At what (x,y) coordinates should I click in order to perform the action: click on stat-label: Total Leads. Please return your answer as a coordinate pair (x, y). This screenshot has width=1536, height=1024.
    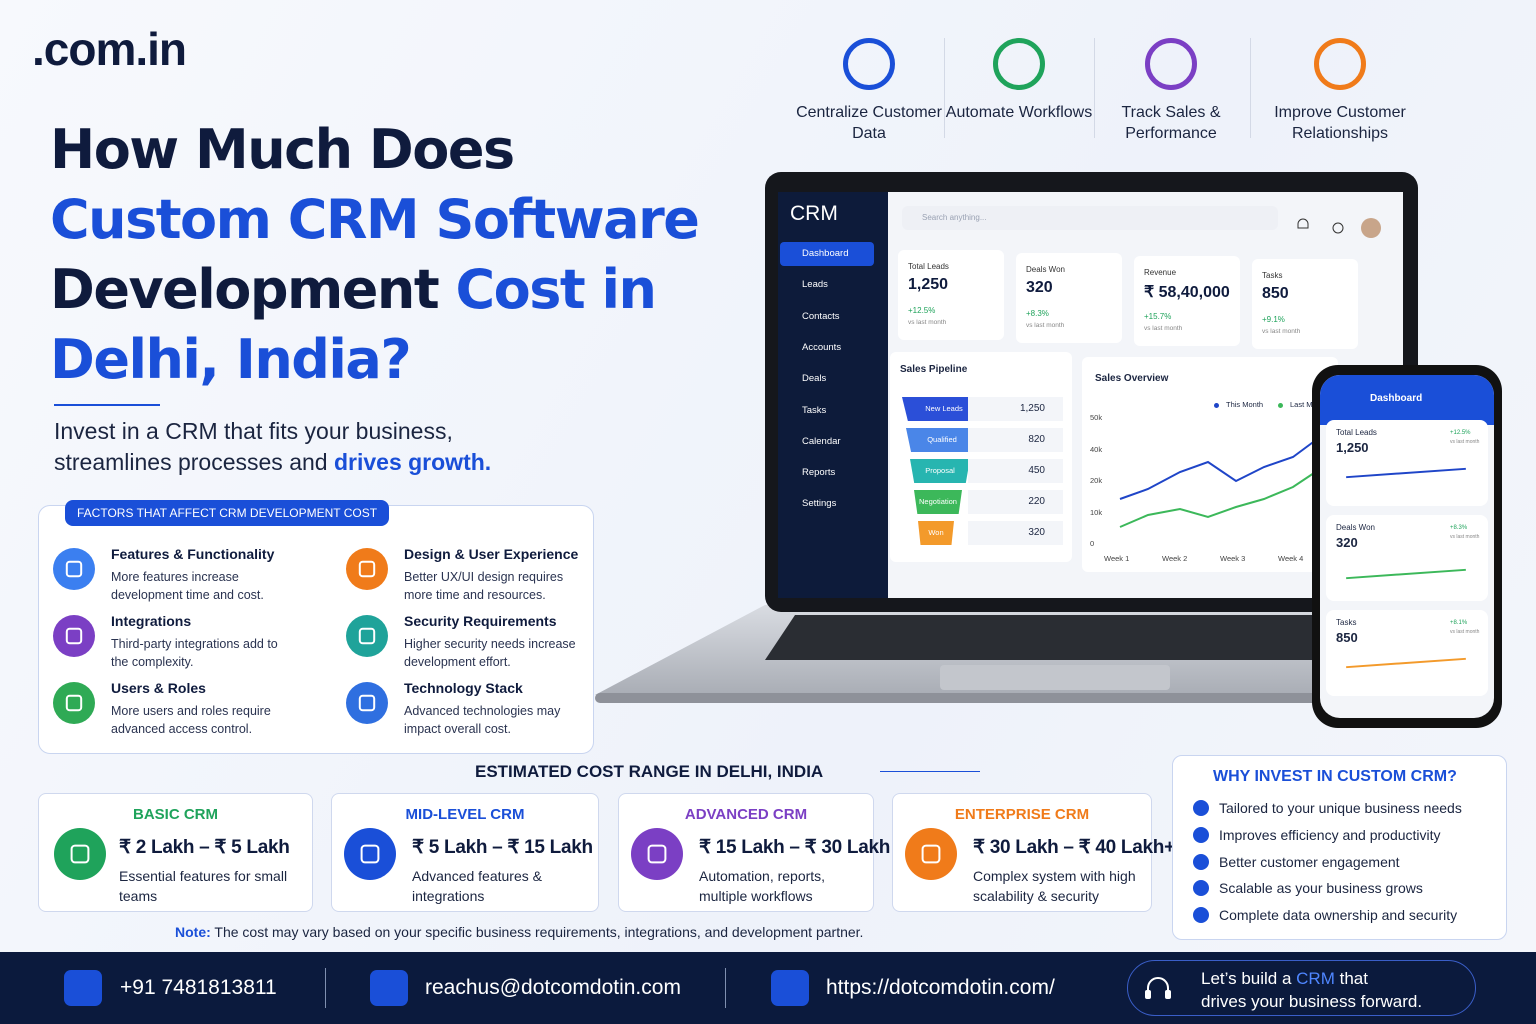
    Looking at the image, I should click on (928, 266).